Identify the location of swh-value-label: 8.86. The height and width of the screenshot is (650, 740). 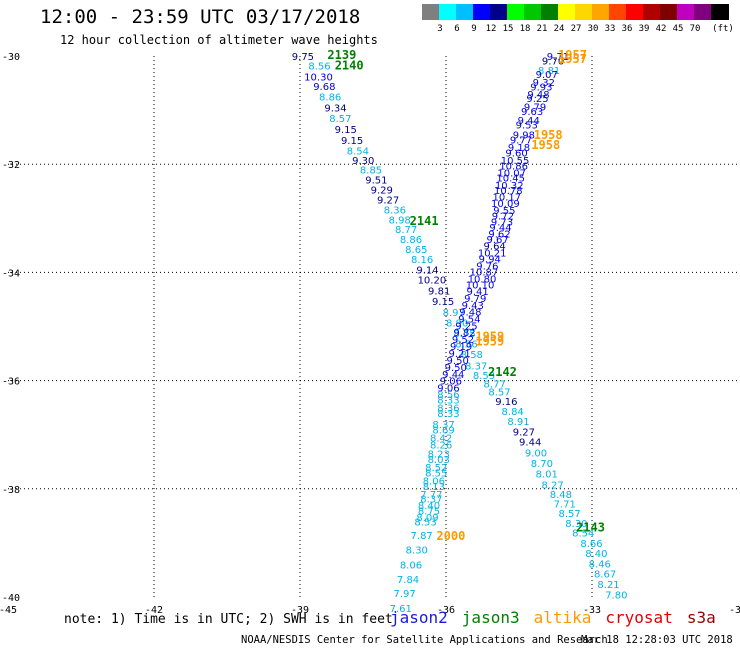
(411, 240).